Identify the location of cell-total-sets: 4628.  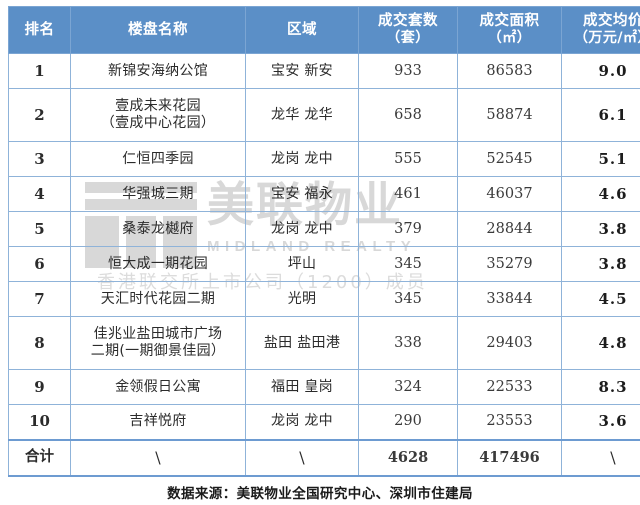
(408, 457).